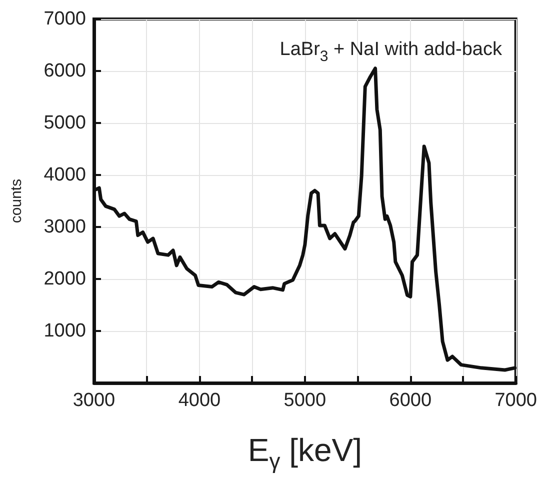  I want to click on y-tick-label: 7000, so click(65, 19).